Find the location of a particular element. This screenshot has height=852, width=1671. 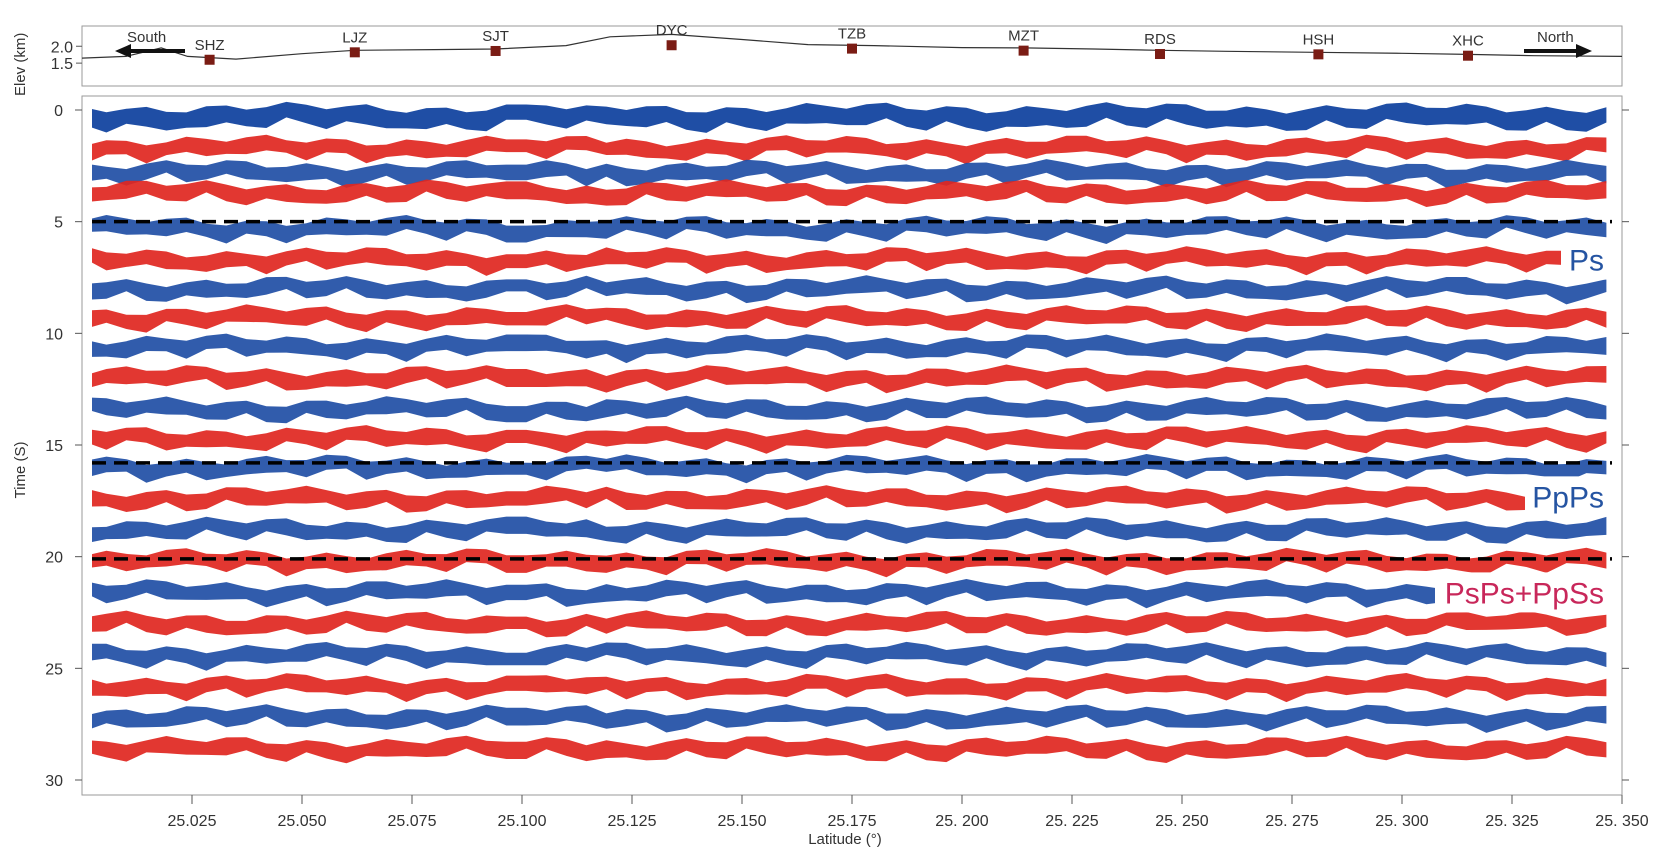

arrow-left-icon is located at coordinates (150, 51).